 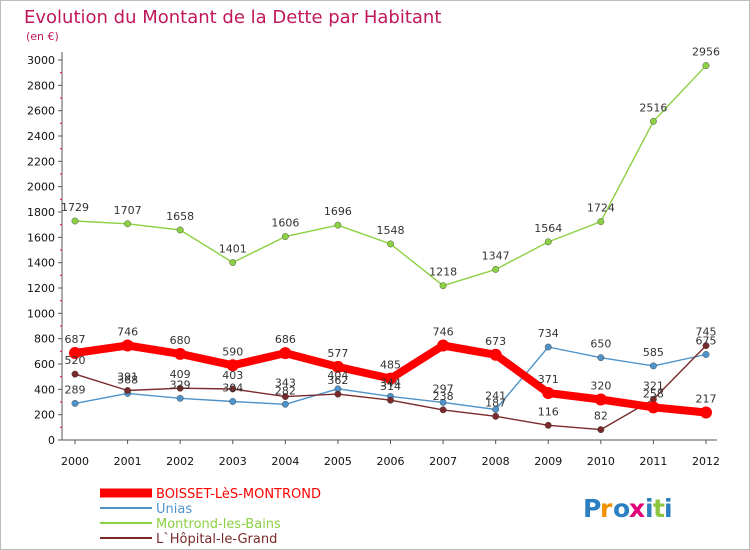 I want to click on data-label: 329, so click(x=180, y=384).